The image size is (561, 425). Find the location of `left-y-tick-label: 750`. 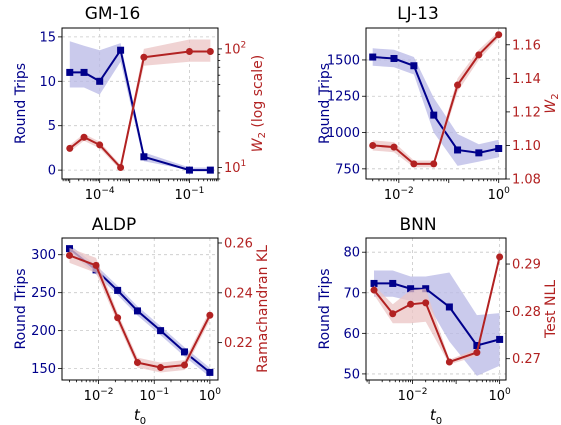

left-y-tick-label: 750 is located at coordinates (347, 169).